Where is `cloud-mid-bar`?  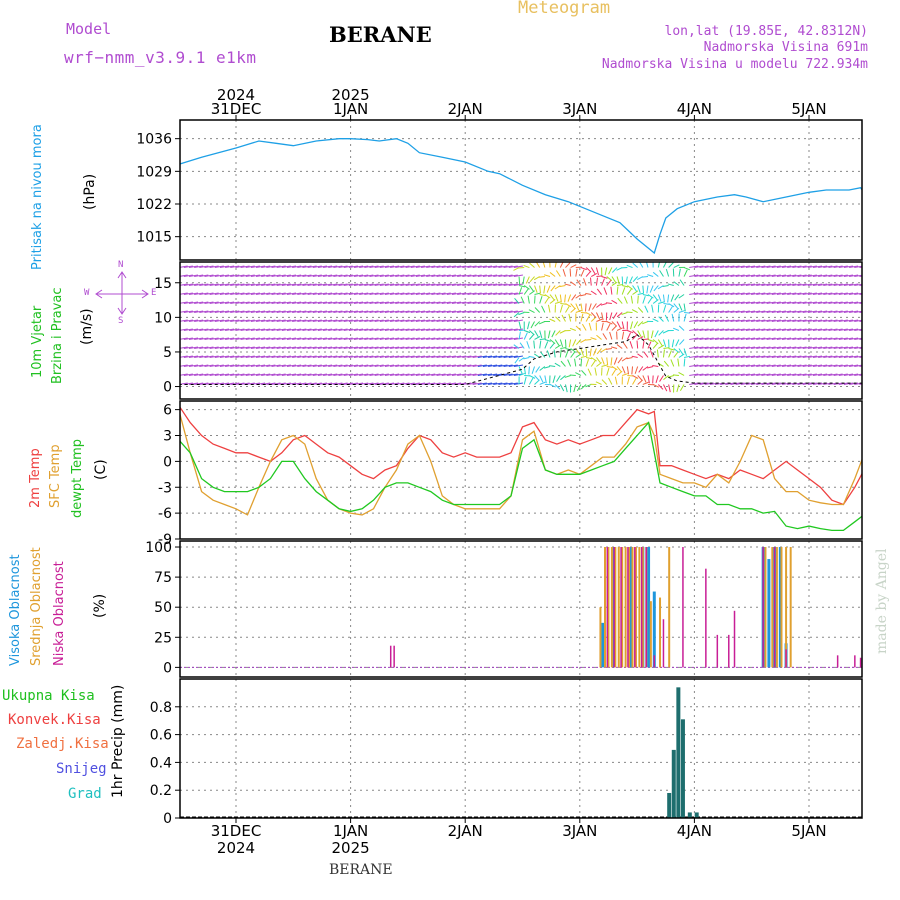 cloud-mid-bar is located at coordinates (786, 607).